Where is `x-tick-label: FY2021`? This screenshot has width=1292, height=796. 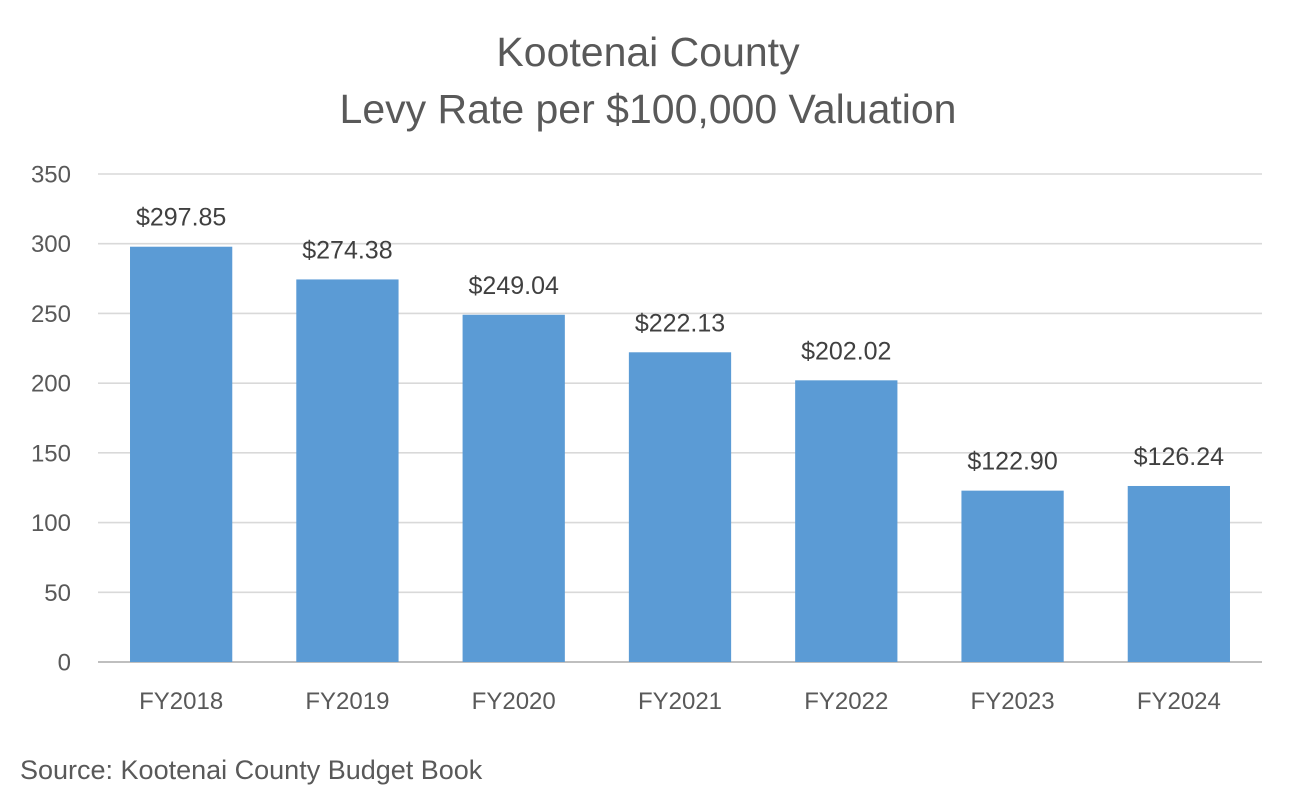
x-tick-label: FY2021 is located at coordinates (680, 701).